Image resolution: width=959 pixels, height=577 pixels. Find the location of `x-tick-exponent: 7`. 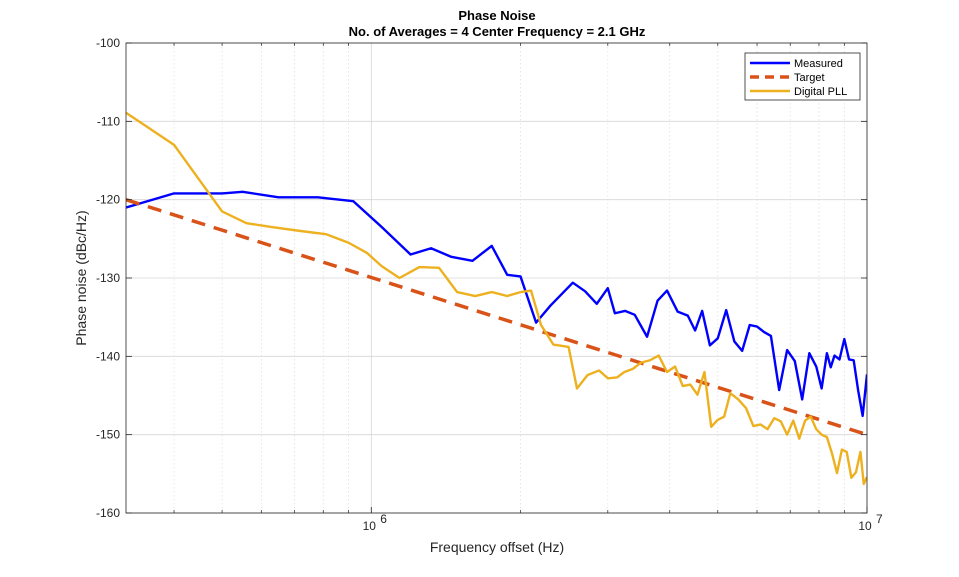

x-tick-exponent: 7 is located at coordinates (879, 519).